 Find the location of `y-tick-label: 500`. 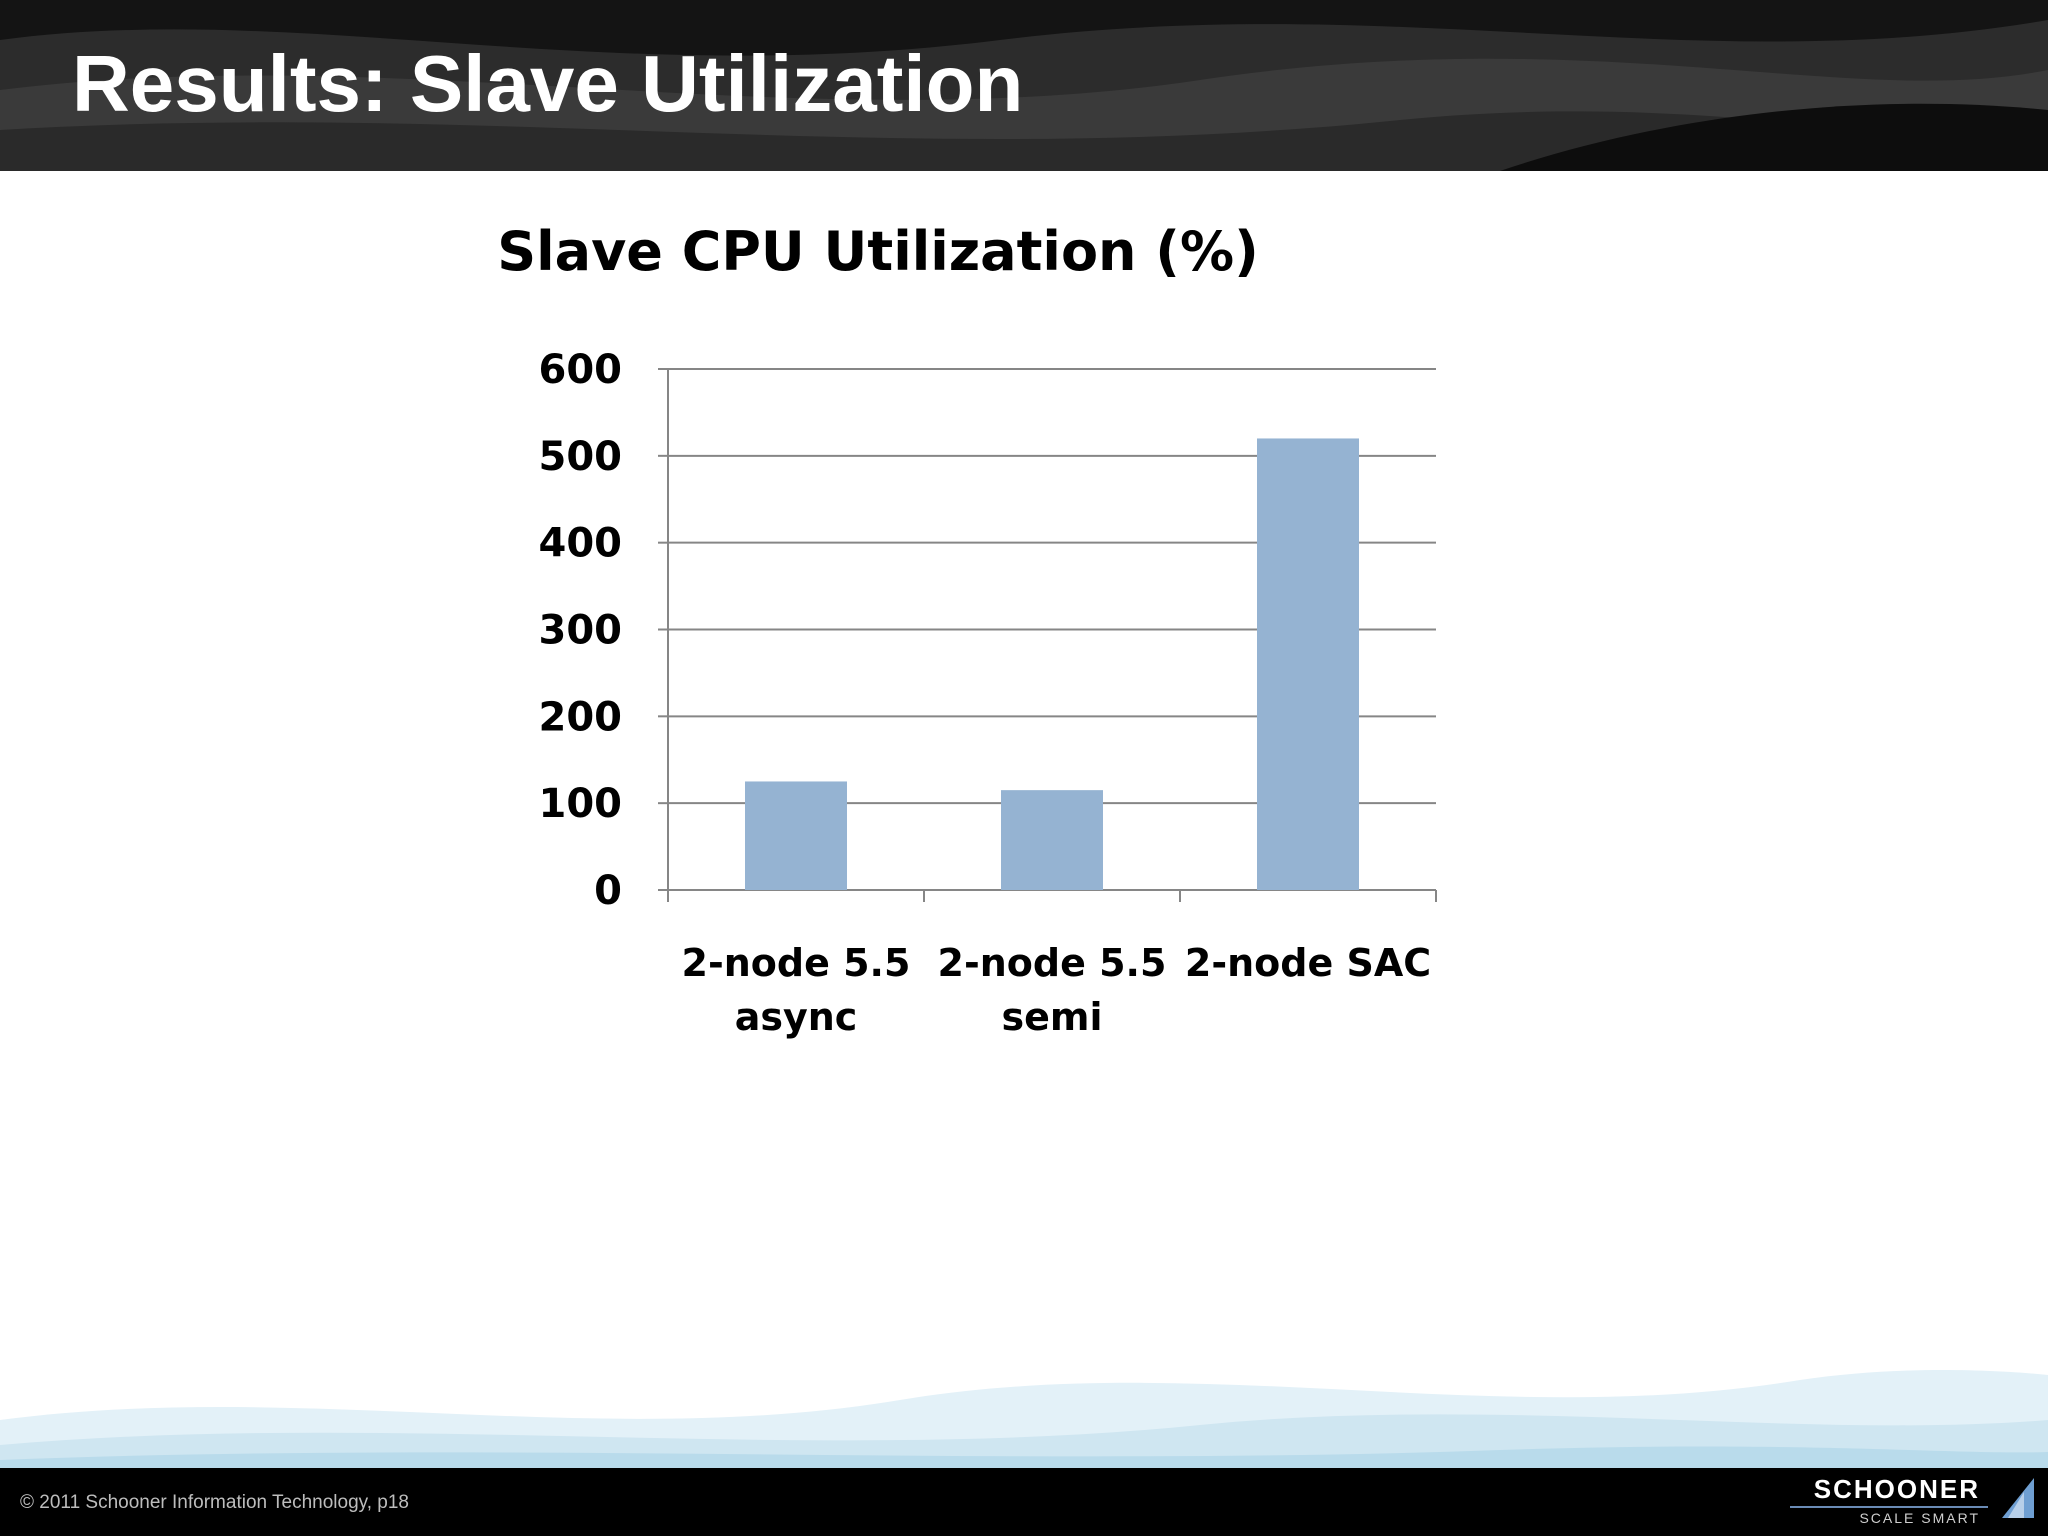

y-tick-label: 500 is located at coordinates (581, 457).